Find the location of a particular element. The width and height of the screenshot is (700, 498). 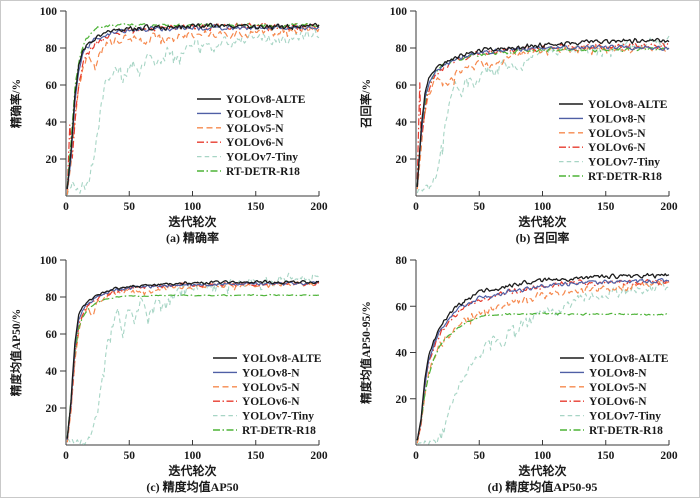

chart-caption: (b) 召回率 is located at coordinates (543, 237).